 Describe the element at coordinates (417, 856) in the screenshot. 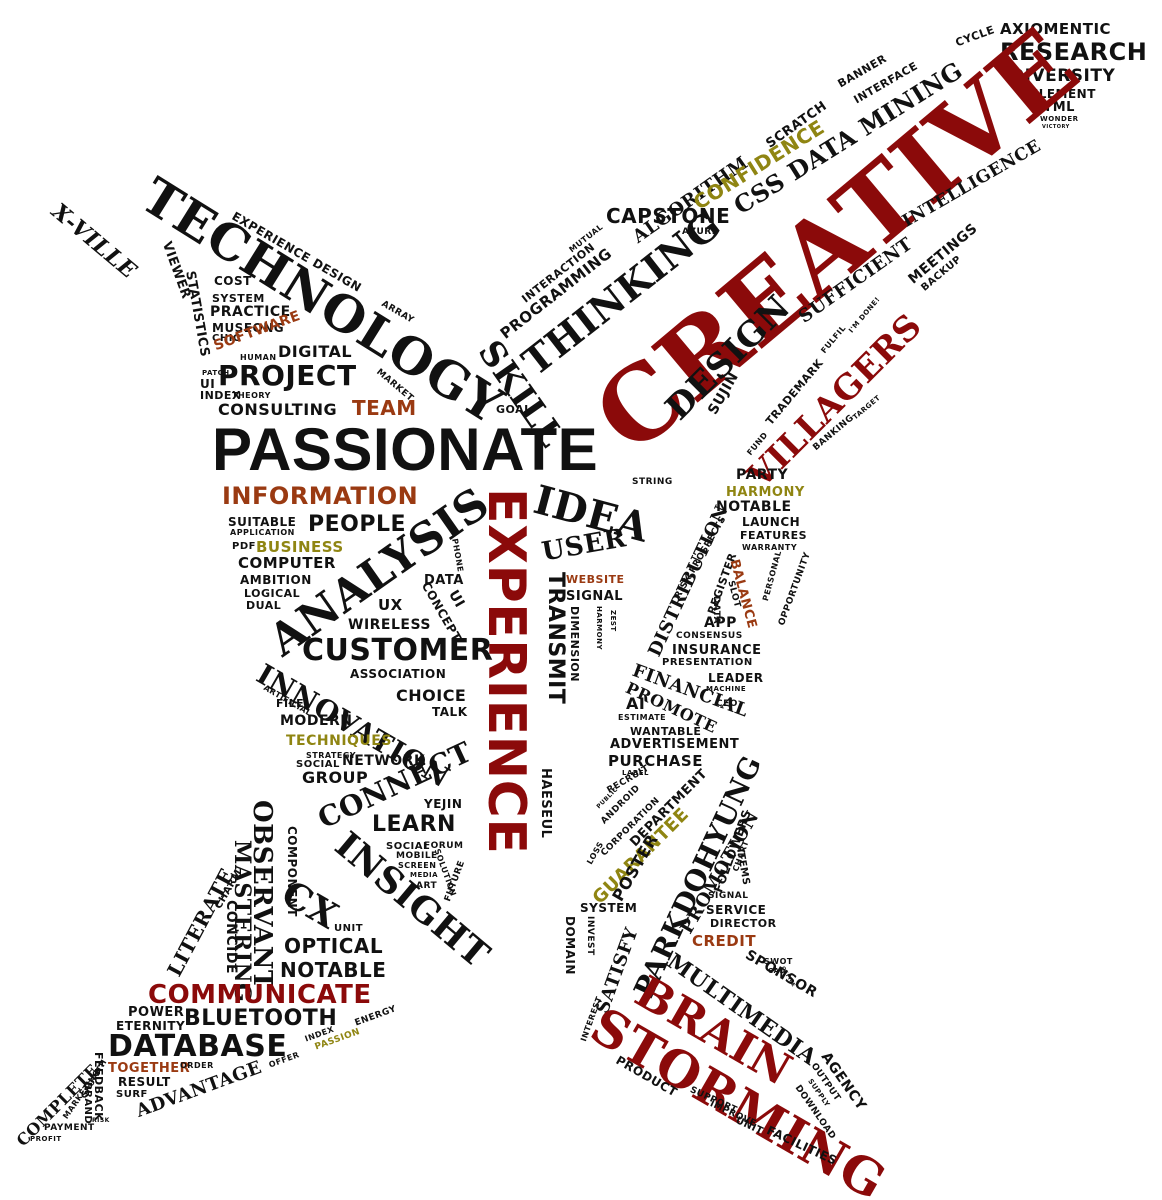

I see `word-mobile: MOBILE` at that location.